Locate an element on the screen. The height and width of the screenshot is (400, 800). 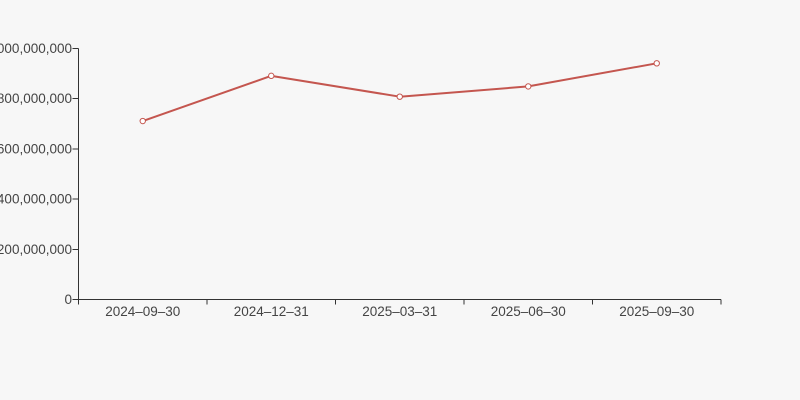
x-axis-label: 2025–06–30 is located at coordinates (528, 311).